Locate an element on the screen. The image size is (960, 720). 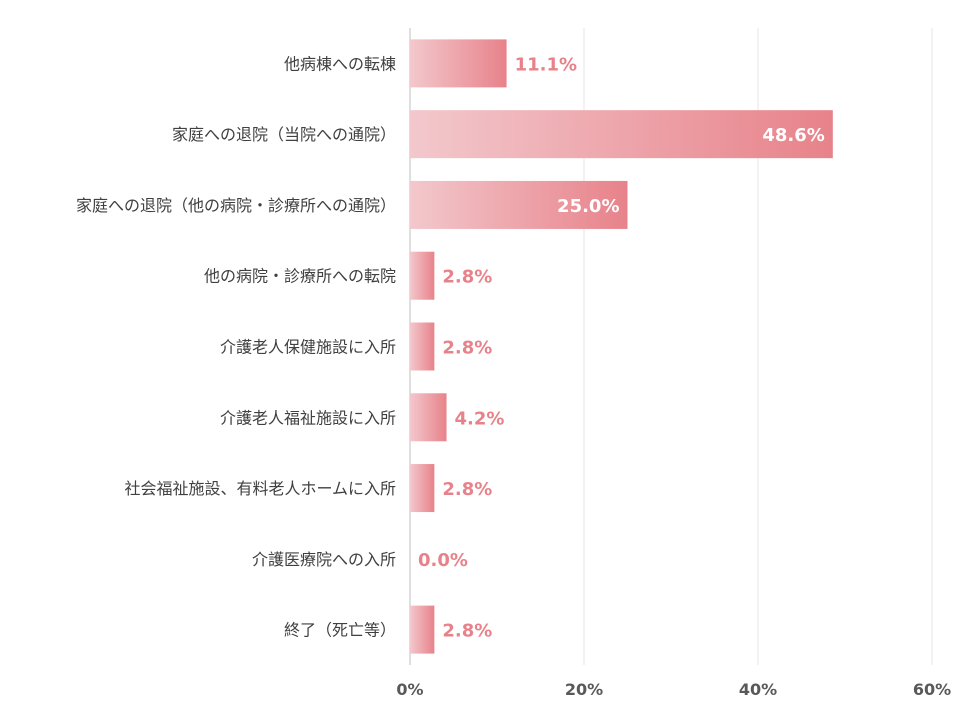
category-label: 終了（死亡等） is located at coordinates (340, 630).